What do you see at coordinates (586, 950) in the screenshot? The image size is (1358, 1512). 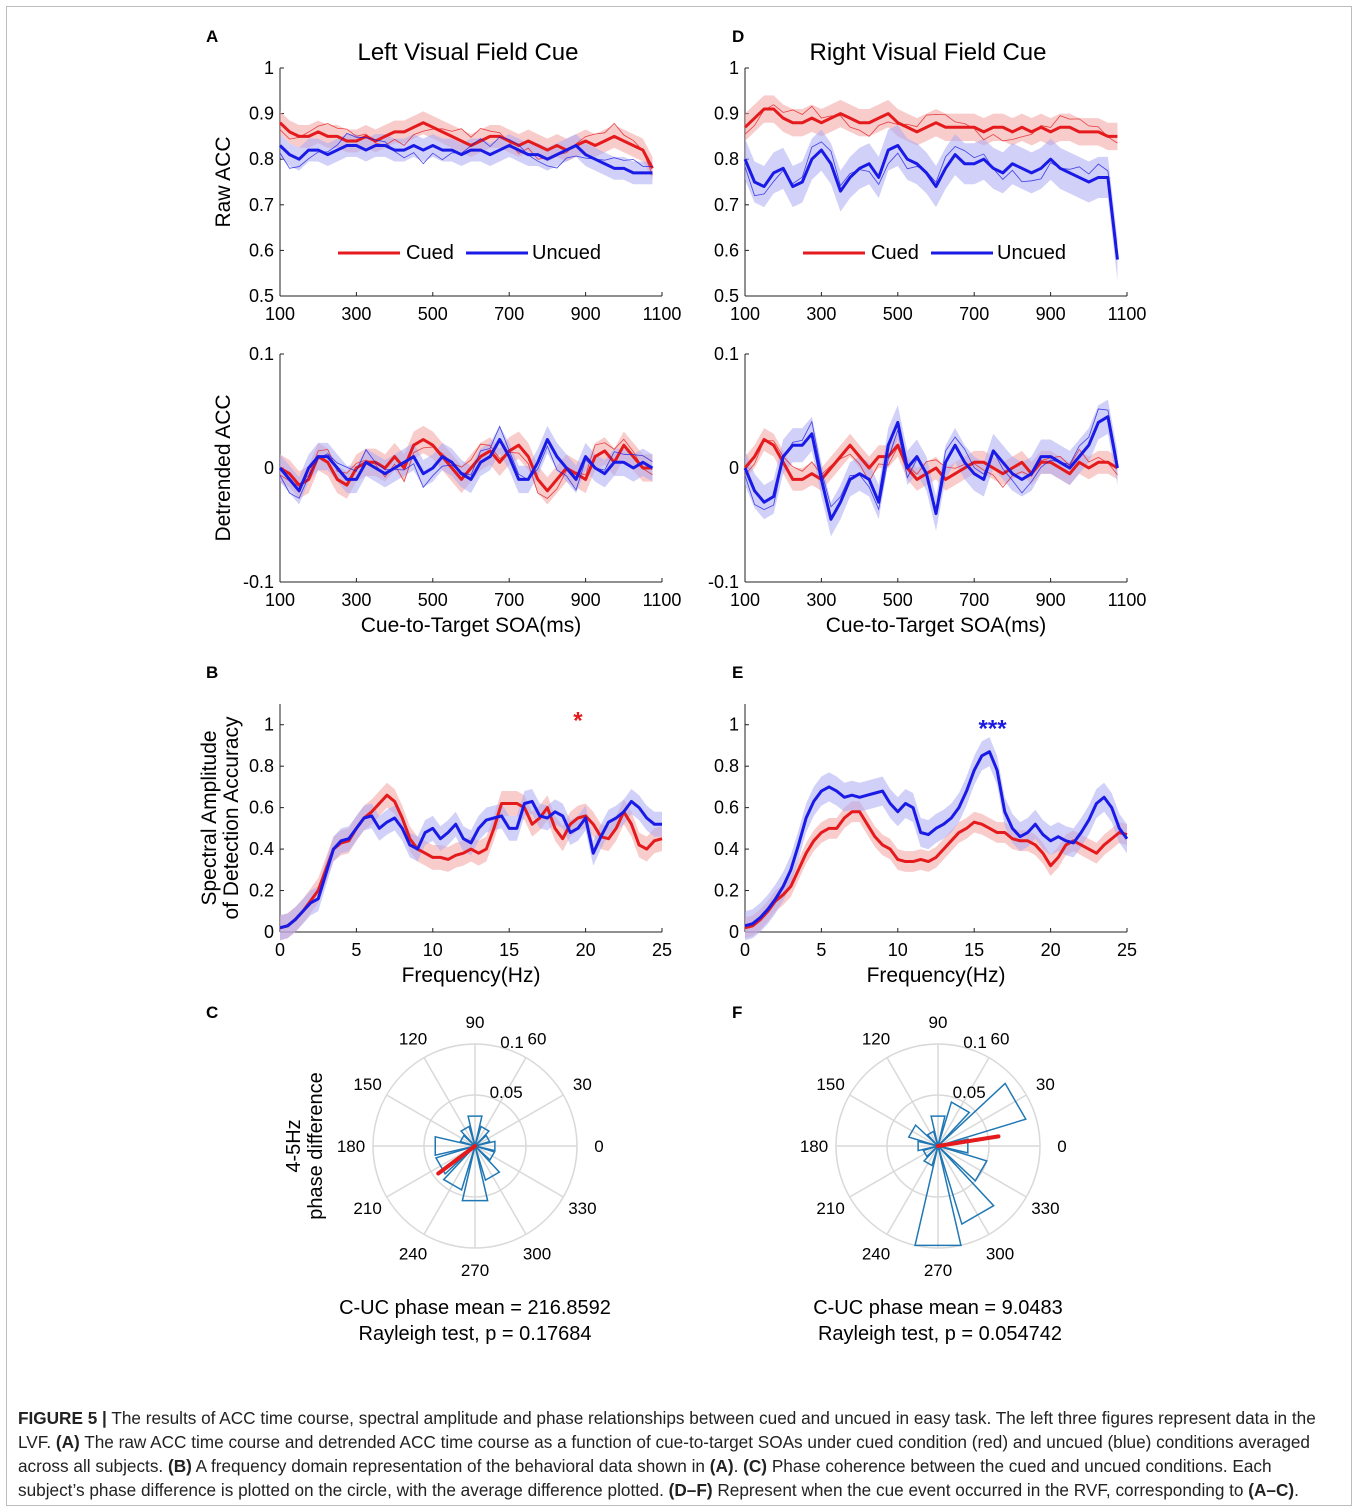 I see `x-tick-label: 20` at bounding box center [586, 950].